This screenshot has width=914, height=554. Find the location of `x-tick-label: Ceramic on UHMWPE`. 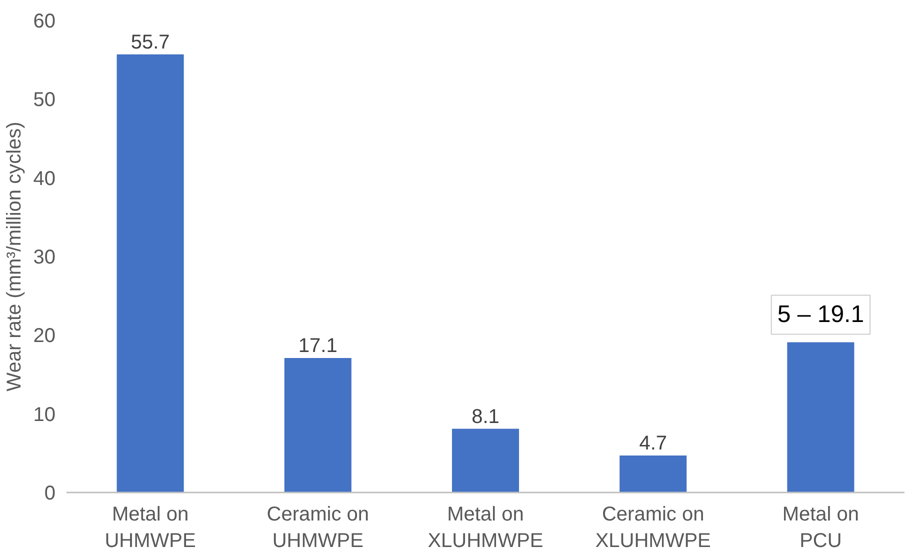

x-tick-label: Ceramic on UHMWPE is located at coordinates (318, 528).